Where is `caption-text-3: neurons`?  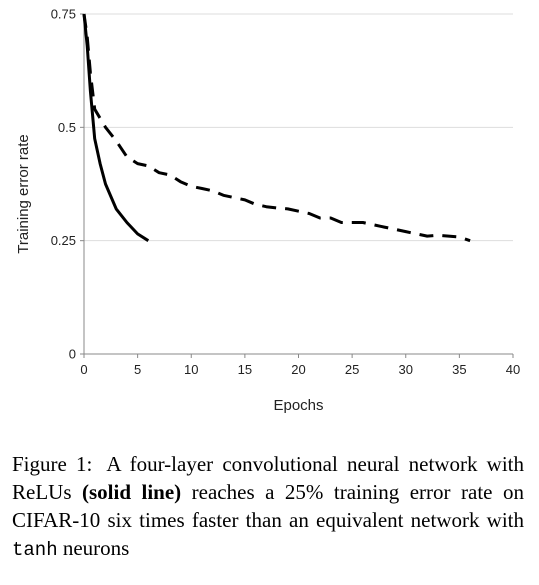
caption-text-3: neurons is located at coordinates (93, 548).